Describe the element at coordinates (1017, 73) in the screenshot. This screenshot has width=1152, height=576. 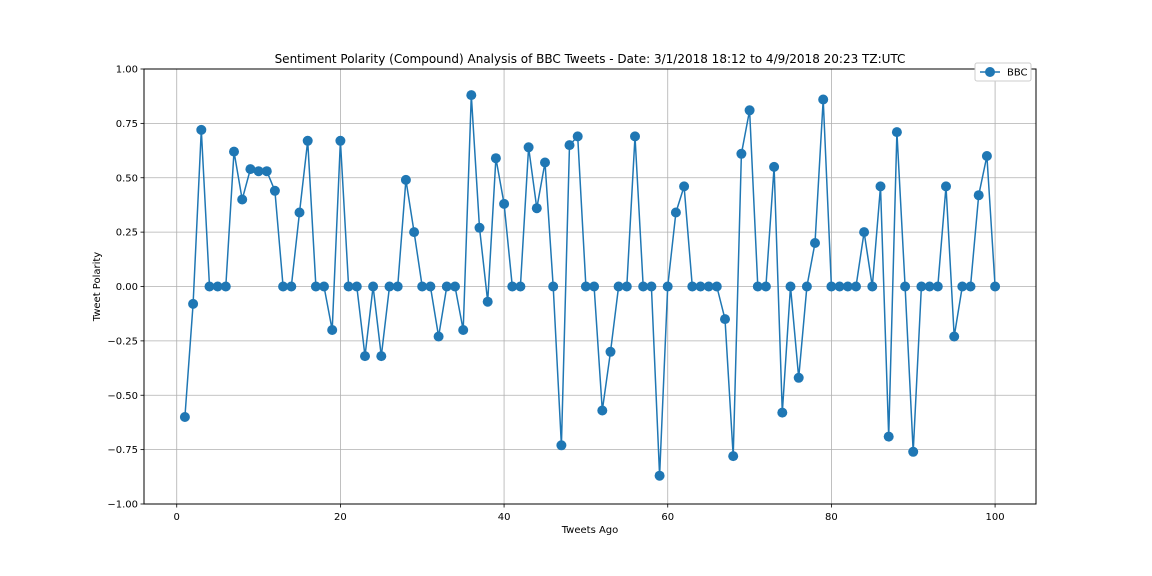
I see `legend-label: BBC` at that location.